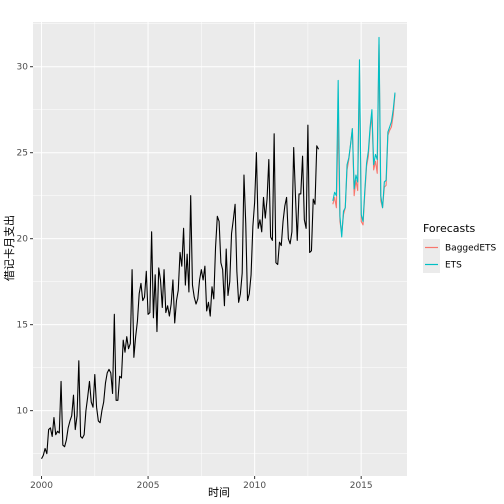 The height and width of the screenshot is (504, 504). Describe the element at coordinates (23, 68) in the screenshot. I see `y-tick-label: 30` at that location.